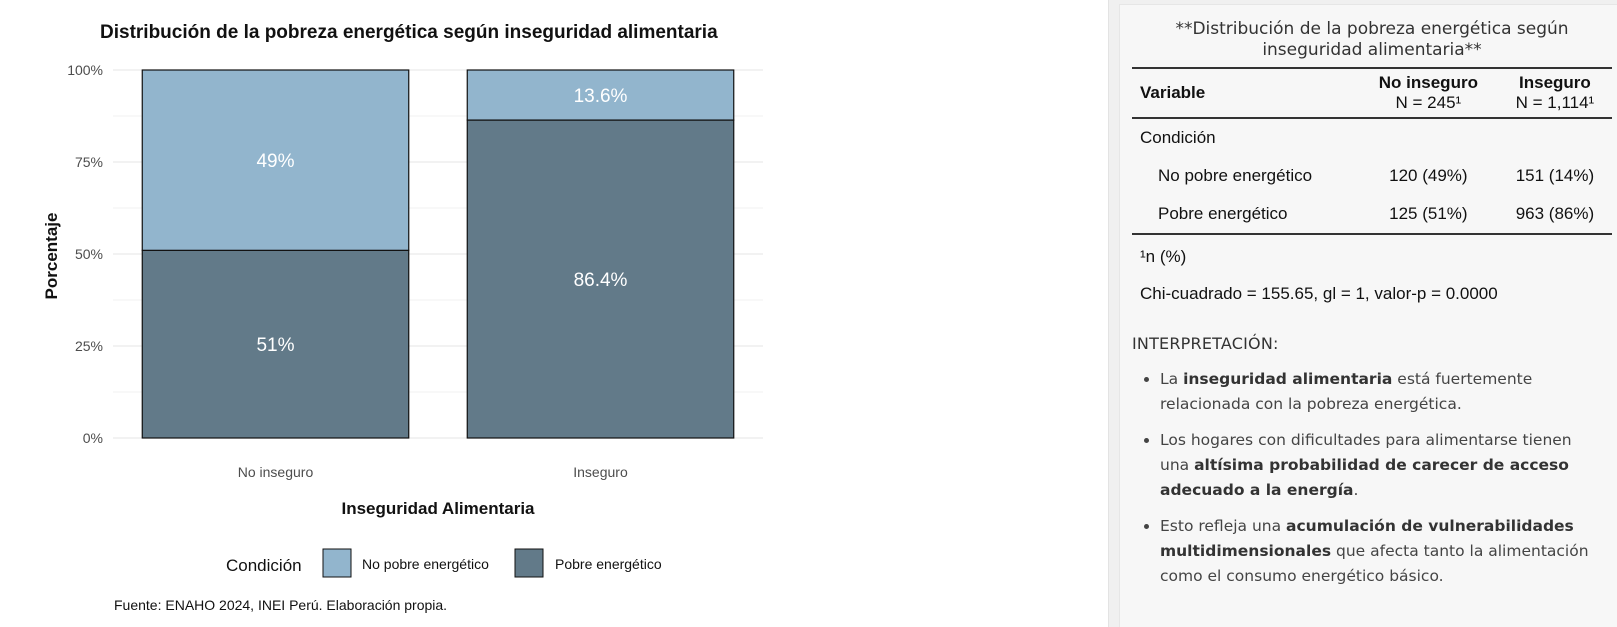  What do you see at coordinates (1555, 213) in the screenshot?
I see `row-value: 963 (86%)` at bounding box center [1555, 213].